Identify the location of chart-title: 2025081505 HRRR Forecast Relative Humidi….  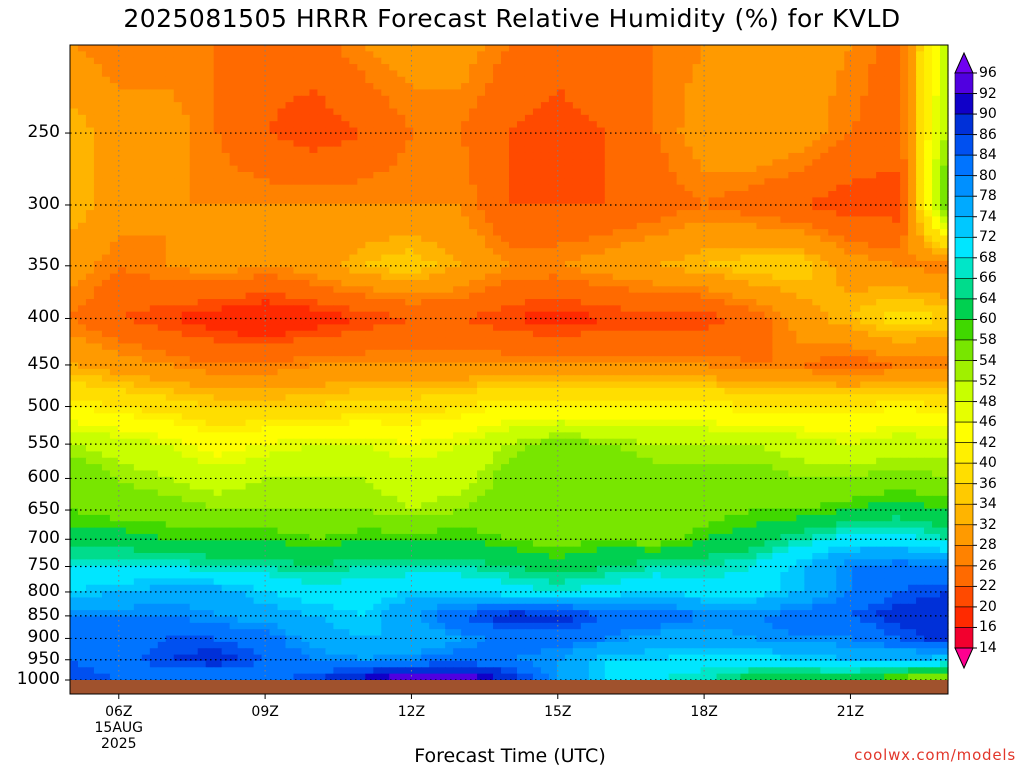
(512, 18).